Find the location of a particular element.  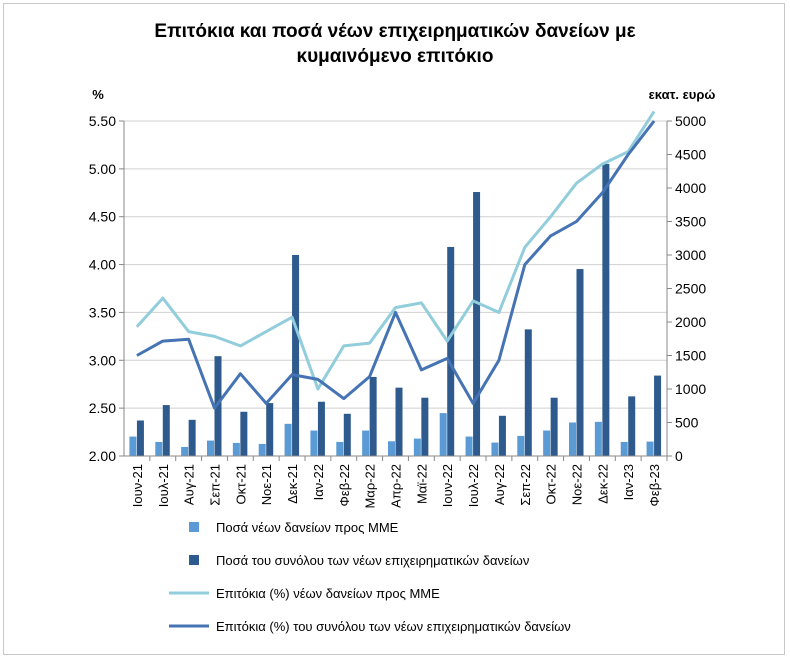

left-tick-label: 5.50 is located at coordinates (102, 121).